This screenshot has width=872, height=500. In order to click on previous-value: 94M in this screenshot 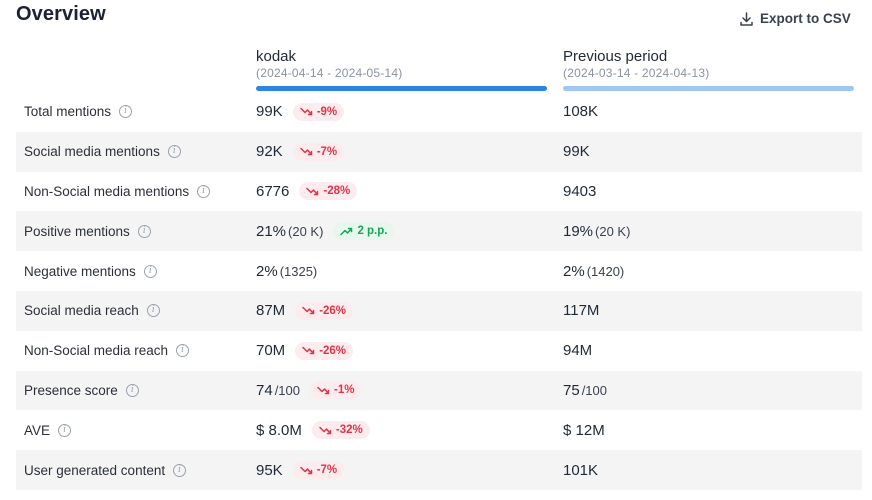, I will do `click(578, 351)`.